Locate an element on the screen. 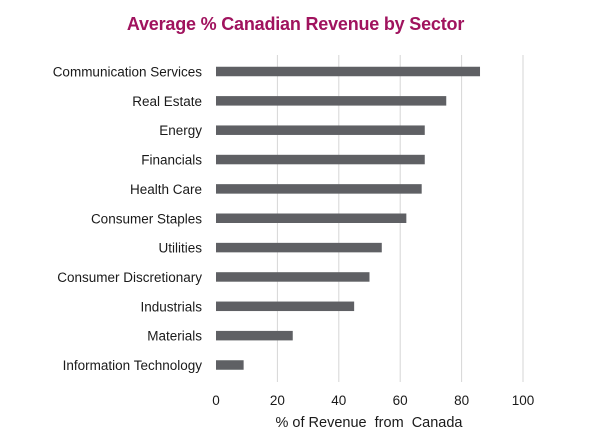 The height and width of the screenshot is (444, 591). category-label: Information Technology is located at coordinates (133, 365).